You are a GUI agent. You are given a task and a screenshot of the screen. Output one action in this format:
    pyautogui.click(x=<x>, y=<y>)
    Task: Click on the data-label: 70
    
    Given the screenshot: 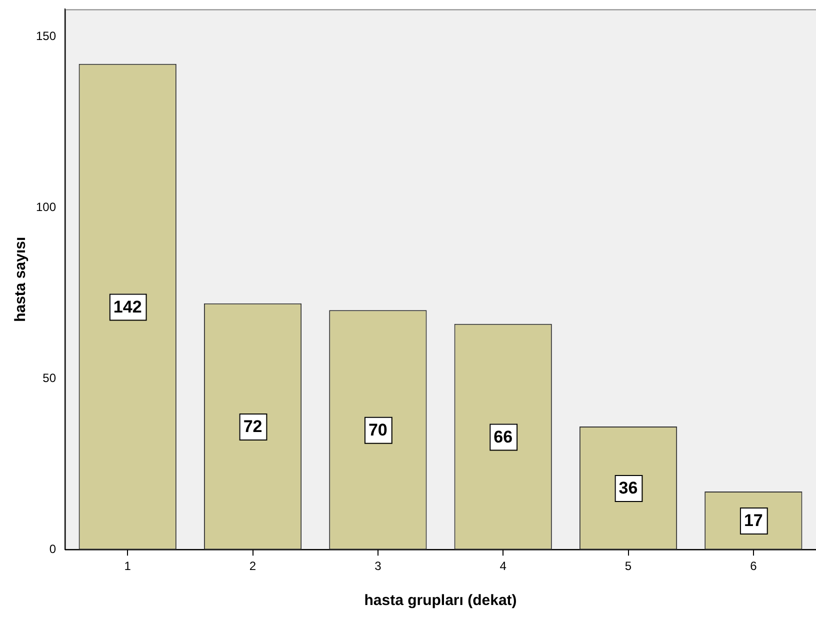 What is the action you would take?
    pyautogui.click(x=378, y=430)
    